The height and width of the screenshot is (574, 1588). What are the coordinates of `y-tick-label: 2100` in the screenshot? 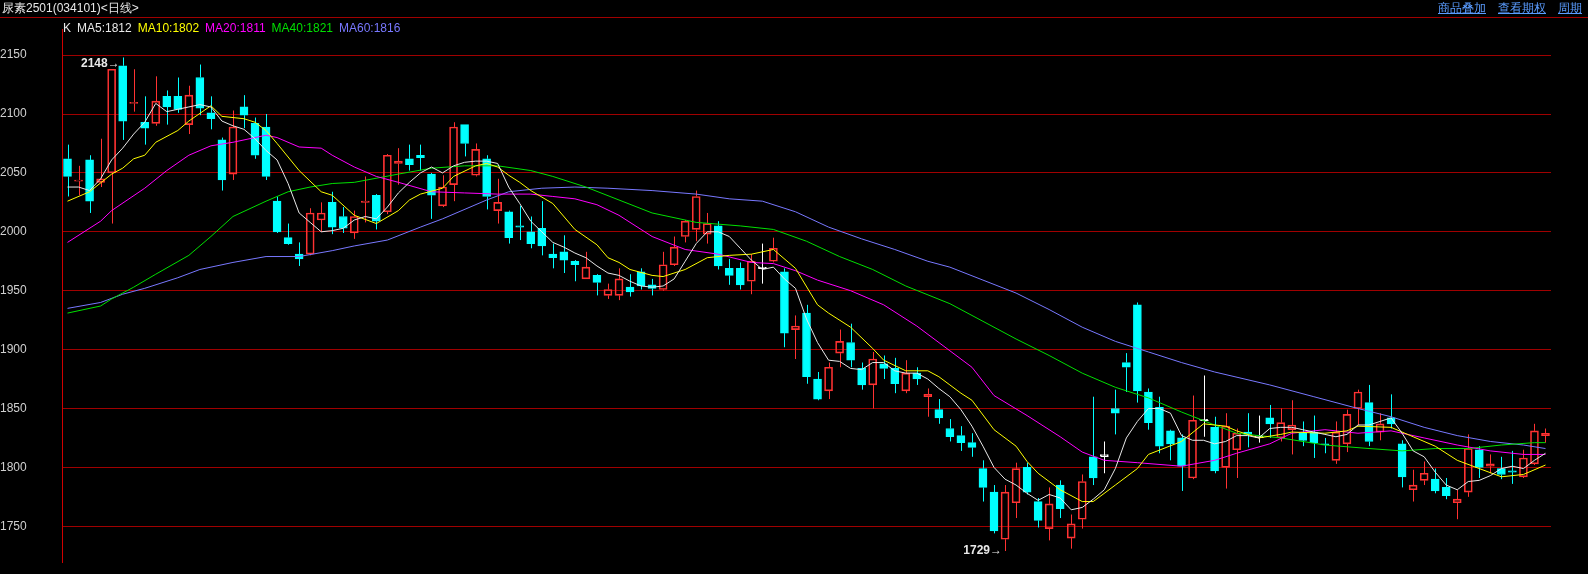 It's located at (14, 113).